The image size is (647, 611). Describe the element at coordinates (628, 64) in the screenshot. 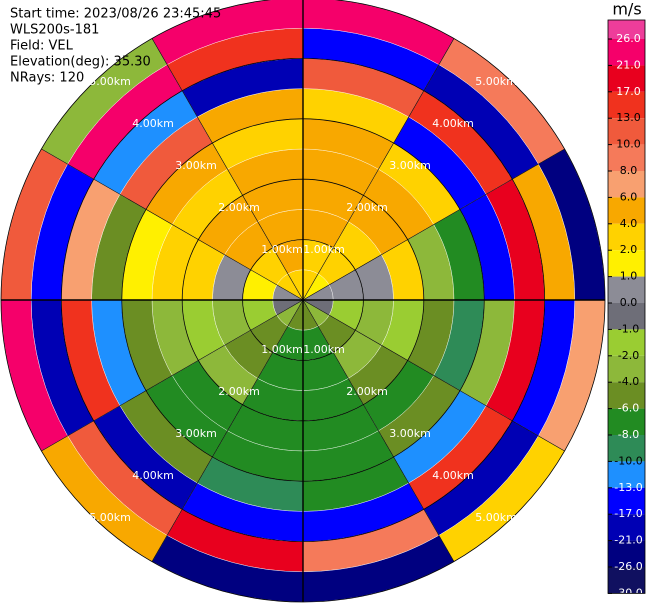

I see `colorbar-tick-label: 21.0` at that location.